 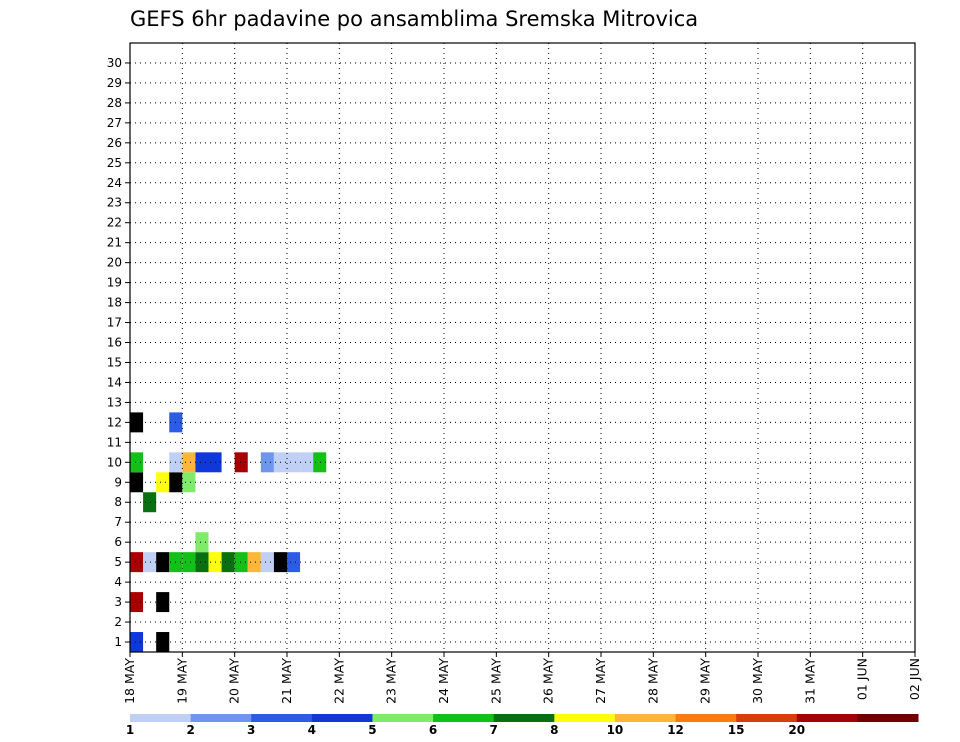 What do you see at coordinates (118, 542) in the screenshot?
I see `y-tick-label: 6` at bounding box center [118, 542].